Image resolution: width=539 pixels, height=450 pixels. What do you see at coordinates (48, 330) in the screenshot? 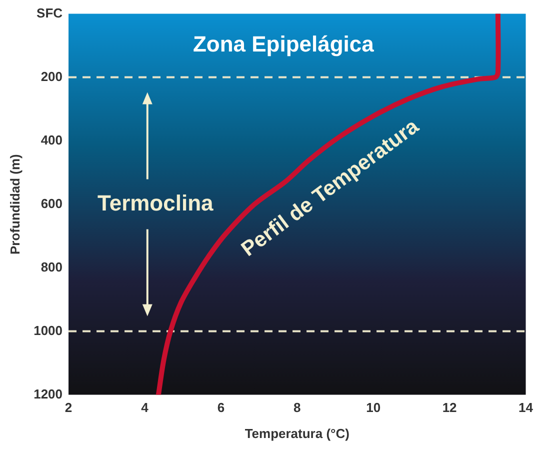
I see `y-tick-label: 1000` at bounding box center [48, 330].